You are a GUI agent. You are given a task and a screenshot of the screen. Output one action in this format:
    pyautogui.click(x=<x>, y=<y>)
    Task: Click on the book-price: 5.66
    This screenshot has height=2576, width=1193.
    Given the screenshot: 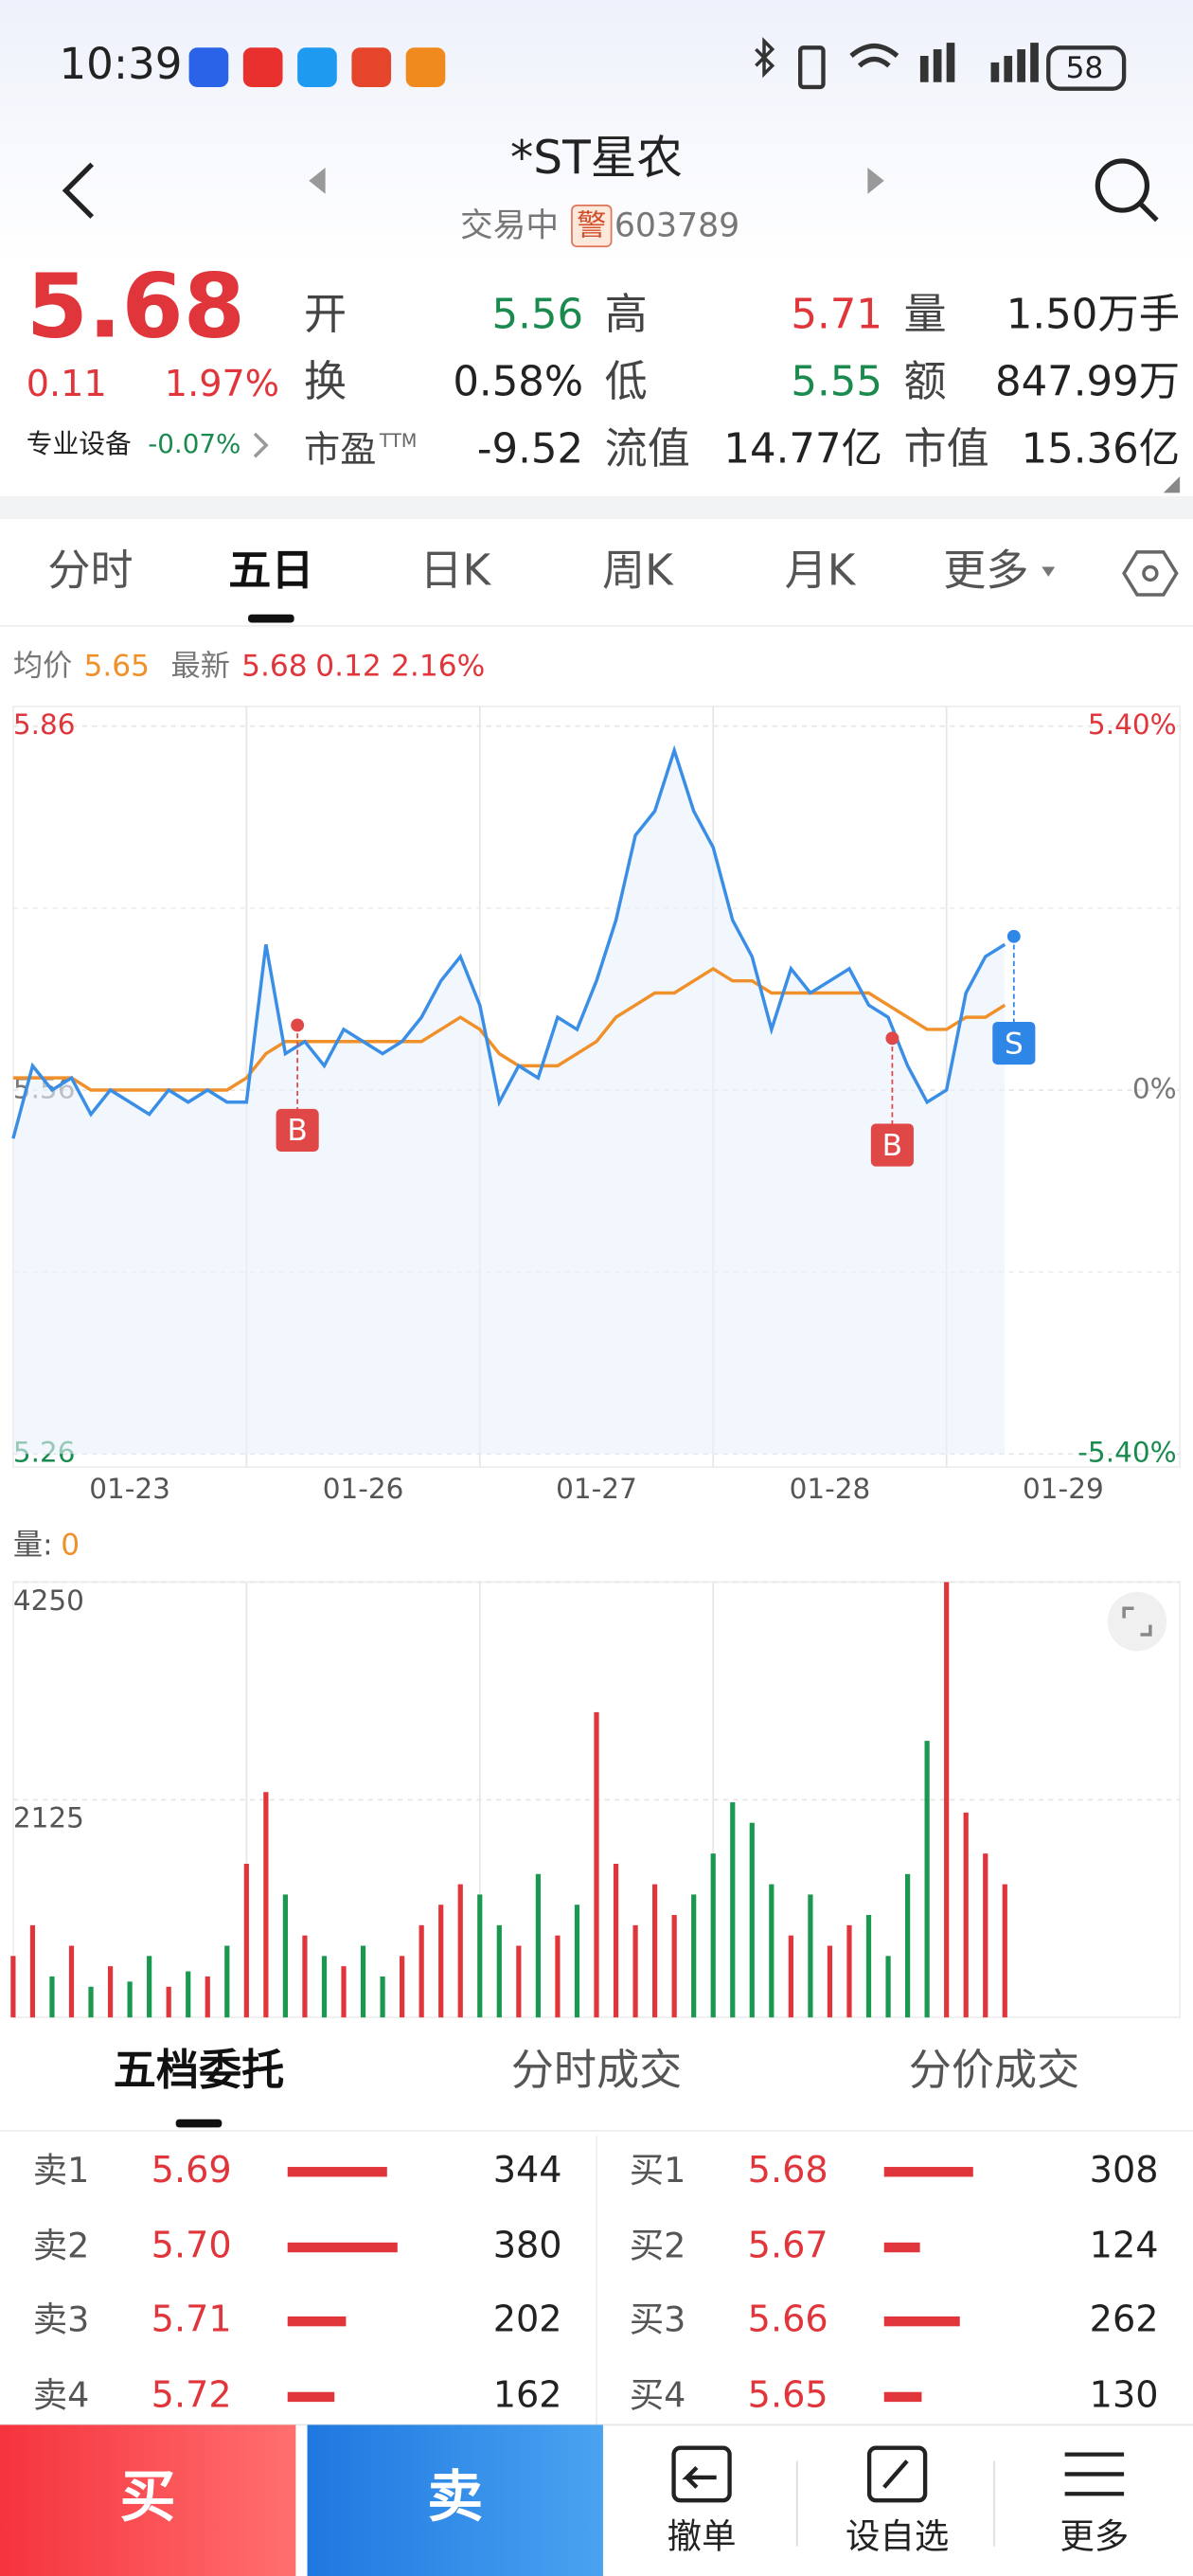 What is the action you would take?
    pyautogui.click(x=788, y=2320)
    